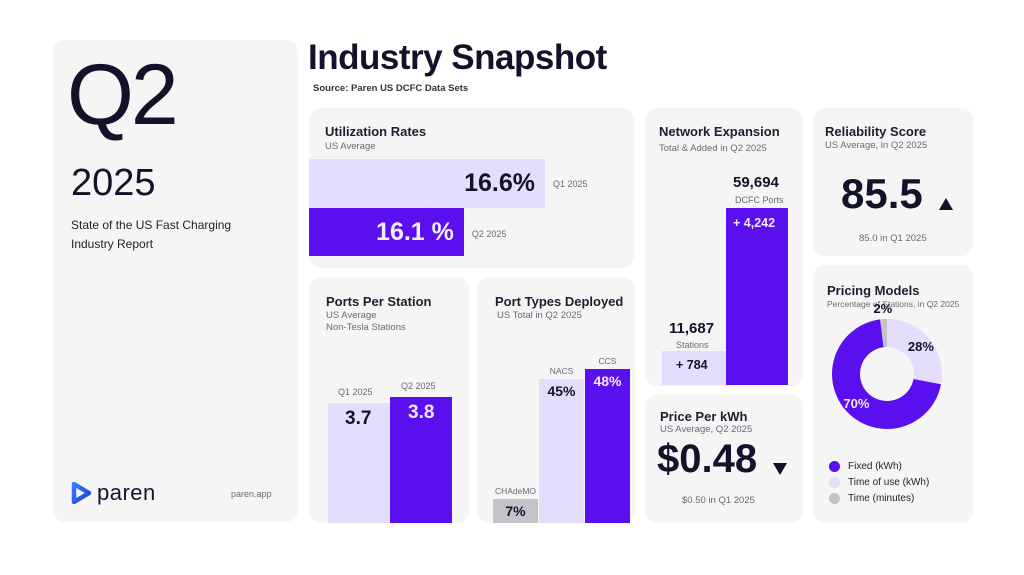 Image resolution: width=1024 pixels, height=575 pixels. I want to click on stations-label: Stations, so click(692, 345).